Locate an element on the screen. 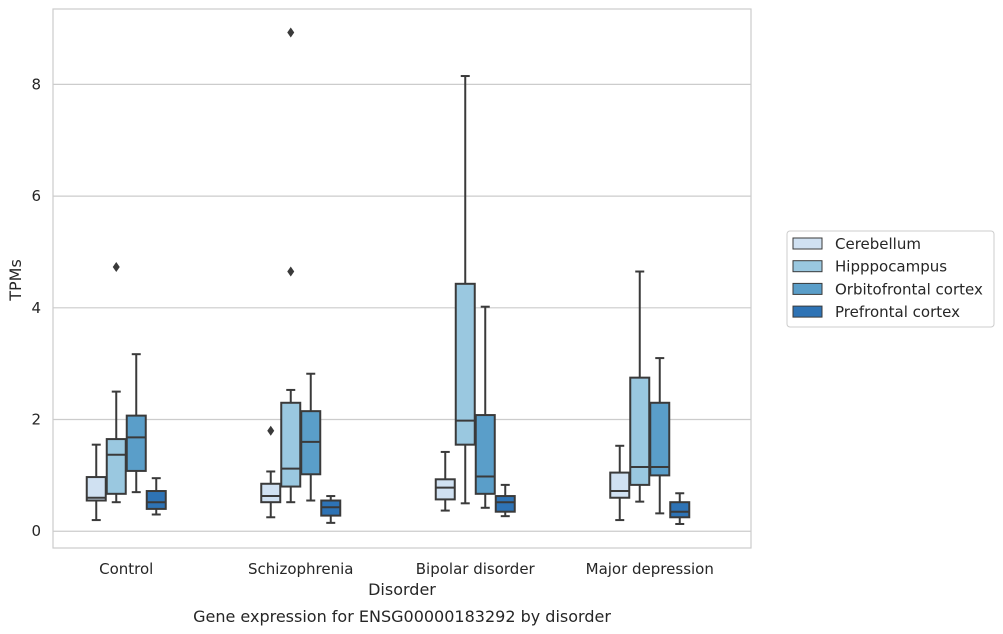 This screenshot has width=1003, height=634. legend-label: Prefrontal cortex is located at coordinates (897, 312).